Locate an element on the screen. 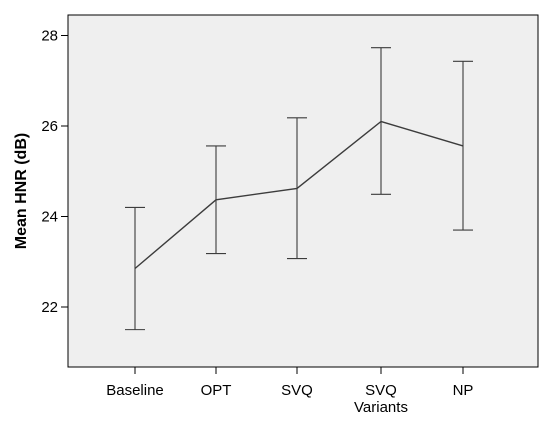 Image resolution: width=550 pixels, height=429 pixels. y-axis-title: Mean HNR (dB) is located at coordinates (21, 191).